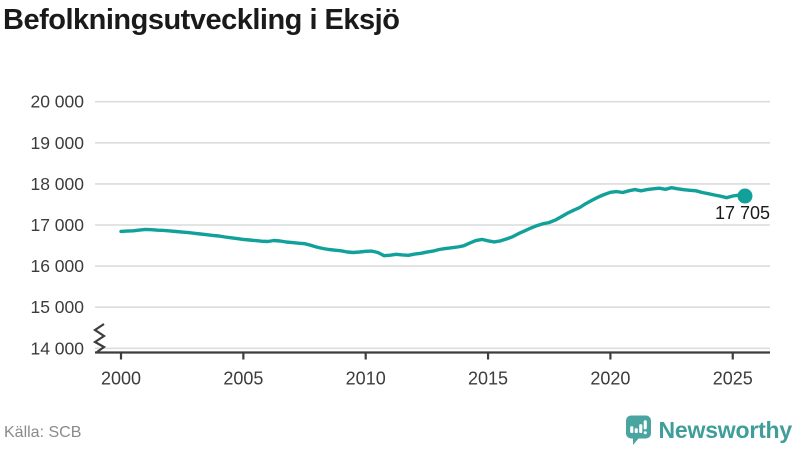 The width and height of the screenshot is (800, 450). Describe the element at coordinates (57, 143) in the screenshot. I see `y-tick-label-19000: 19 000` at that location.